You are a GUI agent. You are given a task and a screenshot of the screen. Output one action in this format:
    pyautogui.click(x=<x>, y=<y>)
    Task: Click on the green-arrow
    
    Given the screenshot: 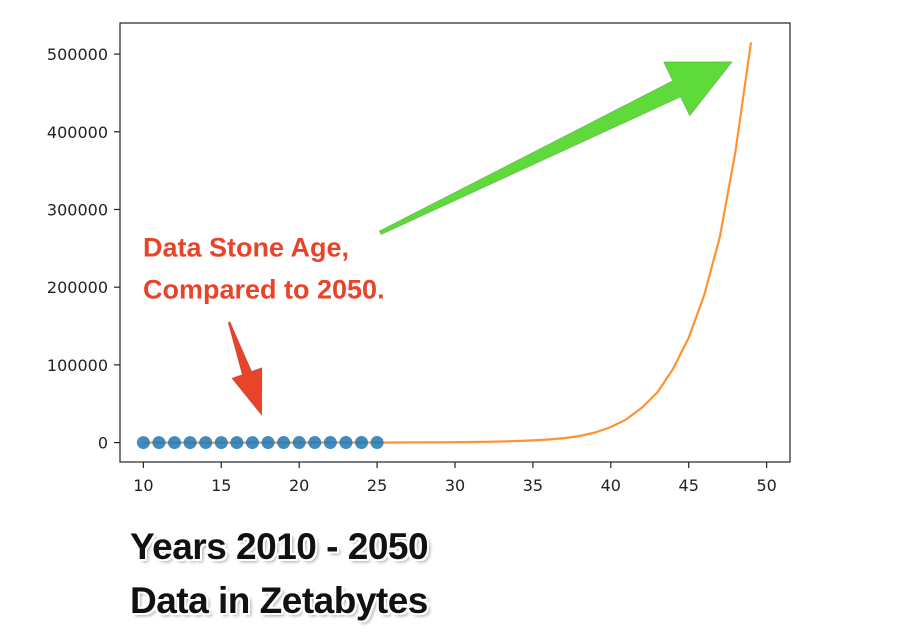 What is the action you would take?
    pyautogui.click(x=556, y=148)
    